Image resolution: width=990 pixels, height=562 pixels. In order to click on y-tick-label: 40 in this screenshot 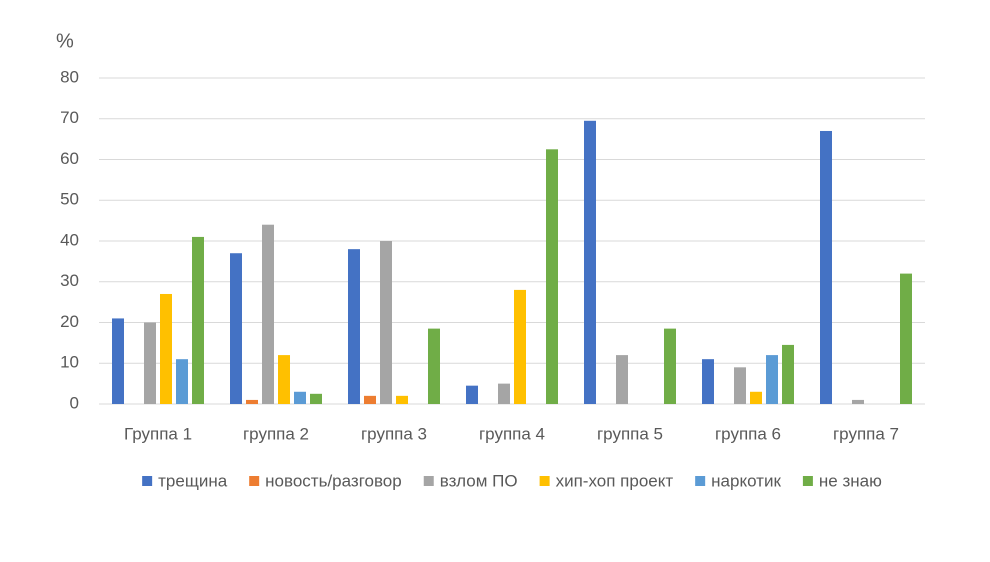, I will do `click(69, 239)`.